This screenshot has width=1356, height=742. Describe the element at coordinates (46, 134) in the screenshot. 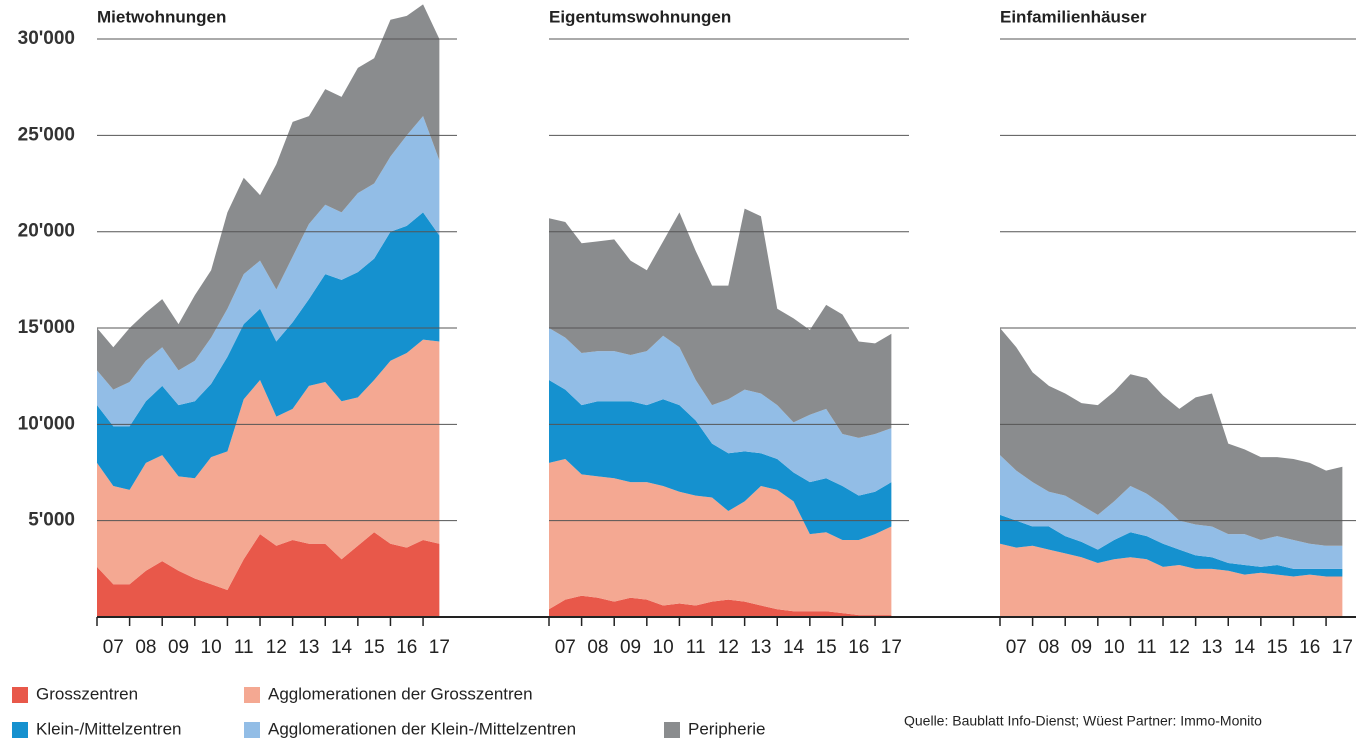

I see `y-tick-label: 25'000` at that location.